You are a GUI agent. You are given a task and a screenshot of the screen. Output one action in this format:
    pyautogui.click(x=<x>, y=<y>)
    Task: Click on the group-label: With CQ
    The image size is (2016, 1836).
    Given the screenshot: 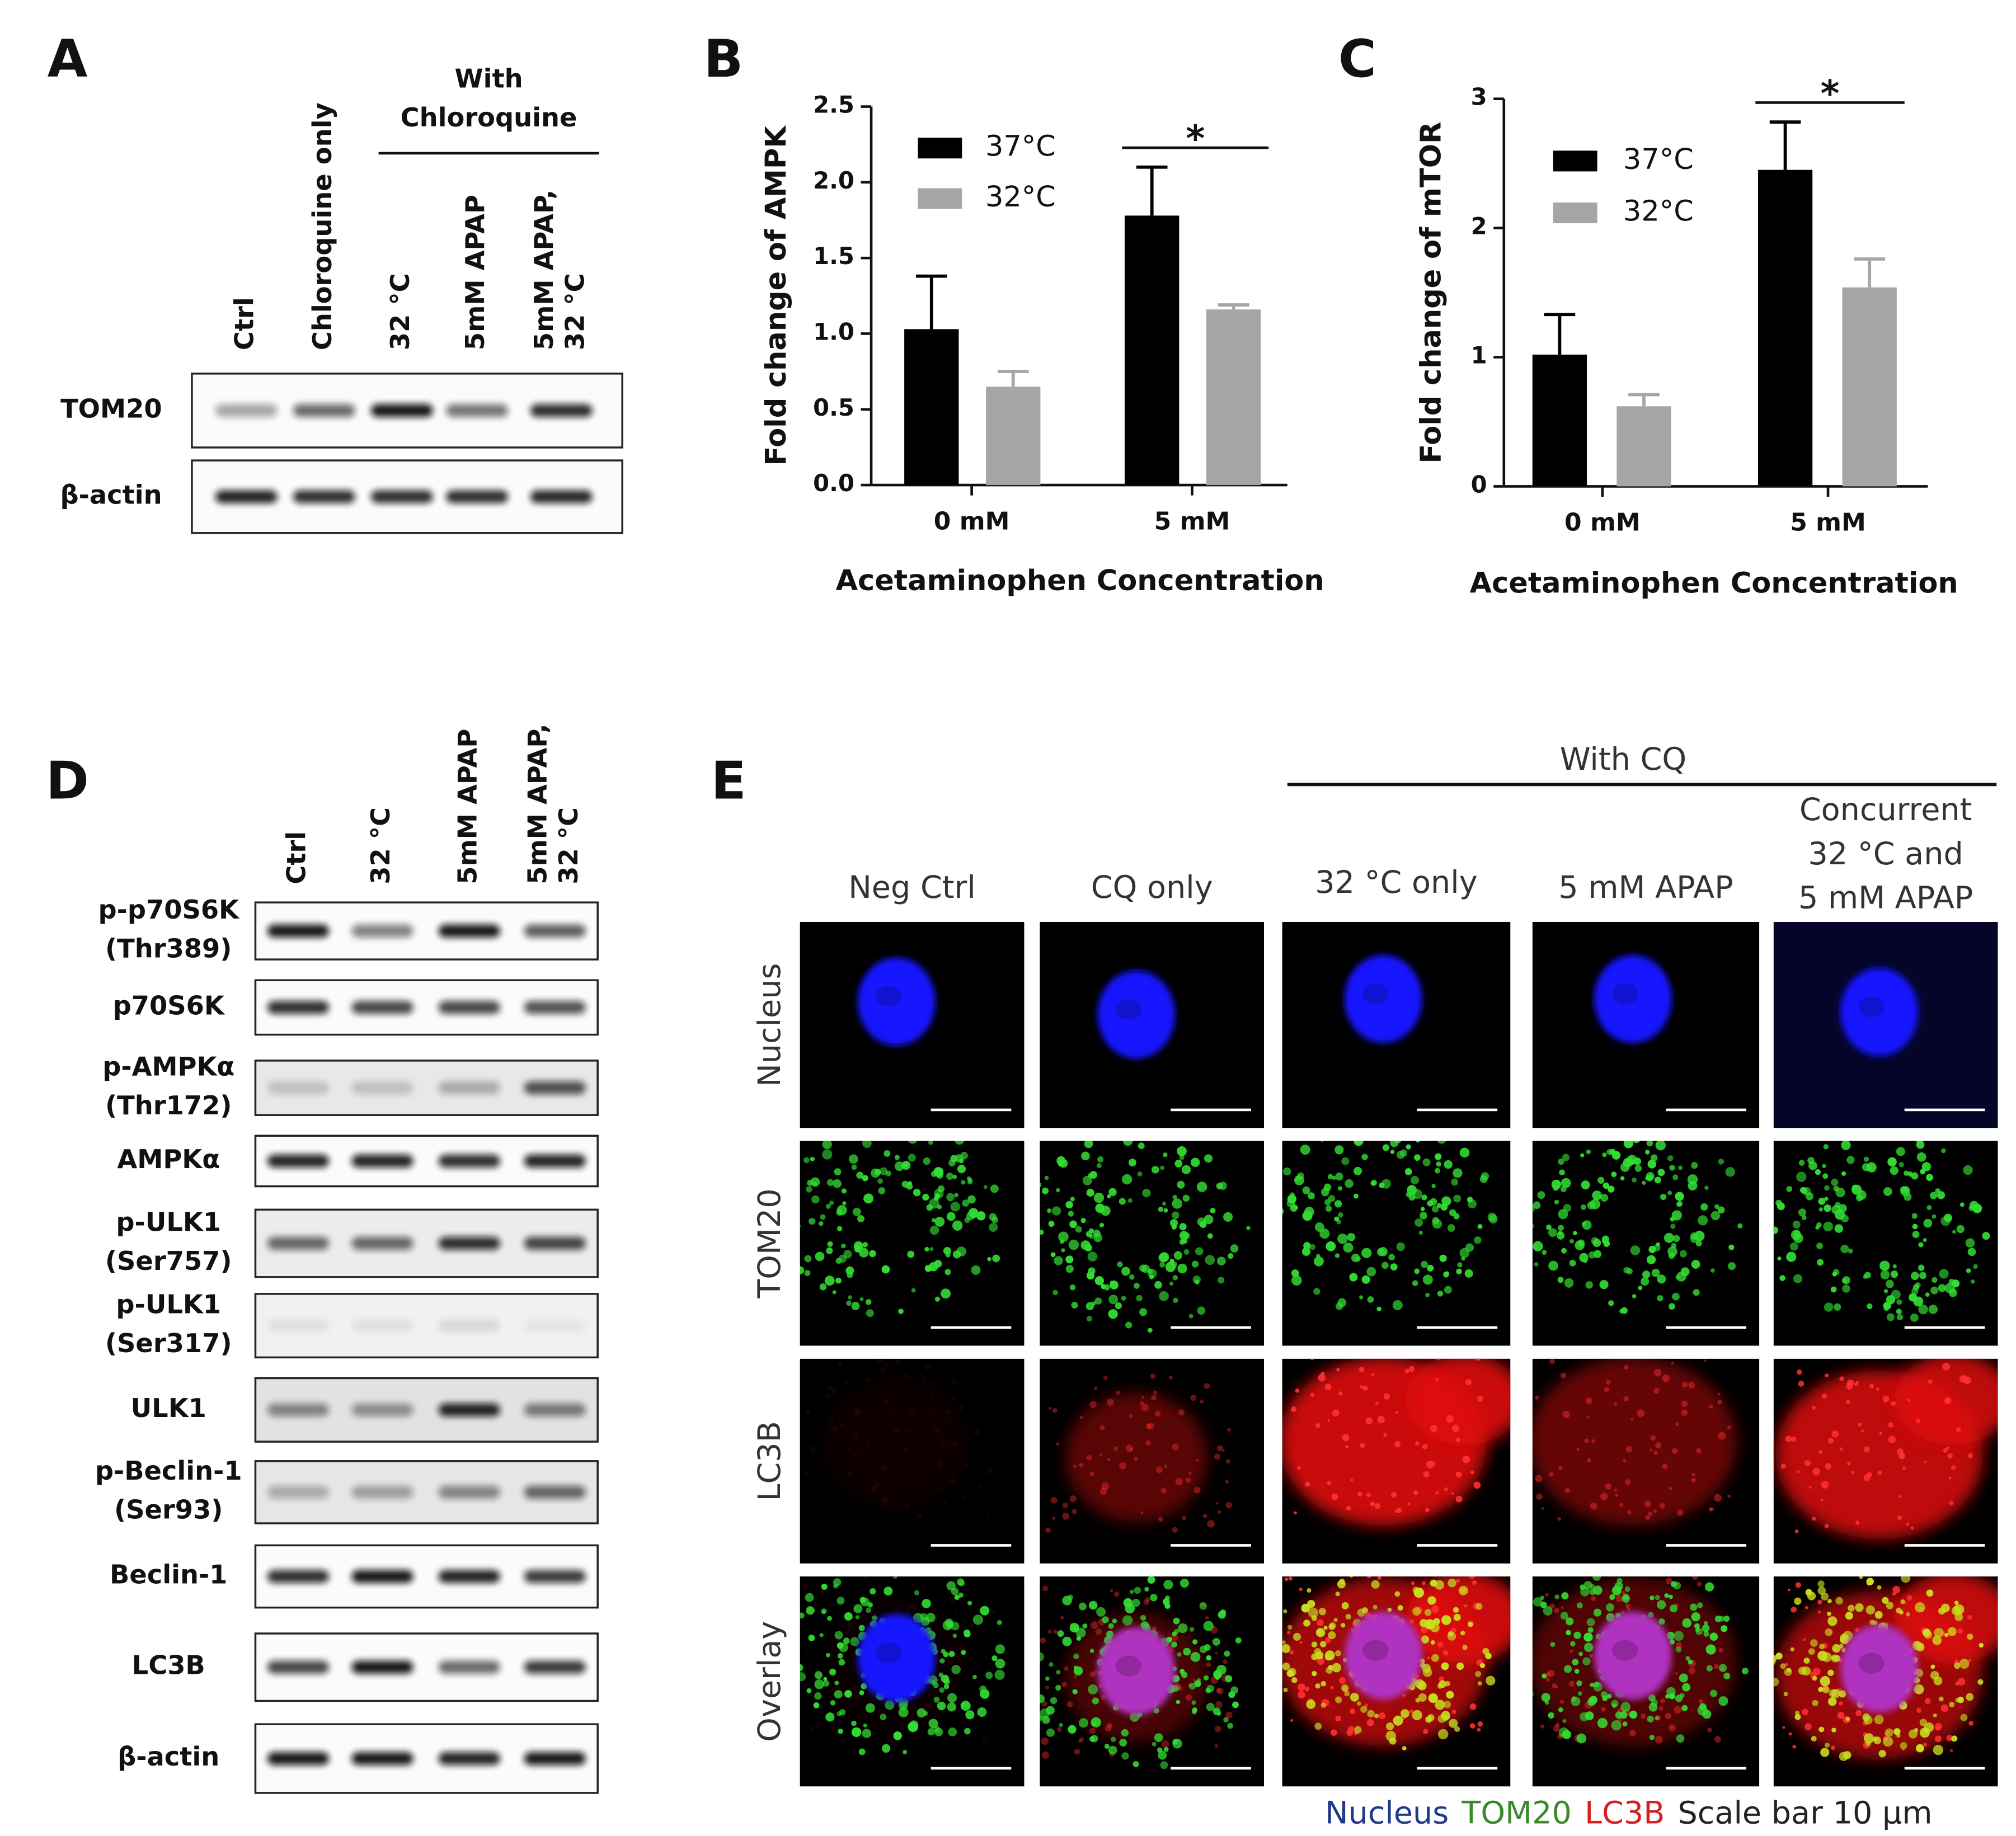 What is the action you would take?
    pyautogui.click(x=1623, y=759)
    